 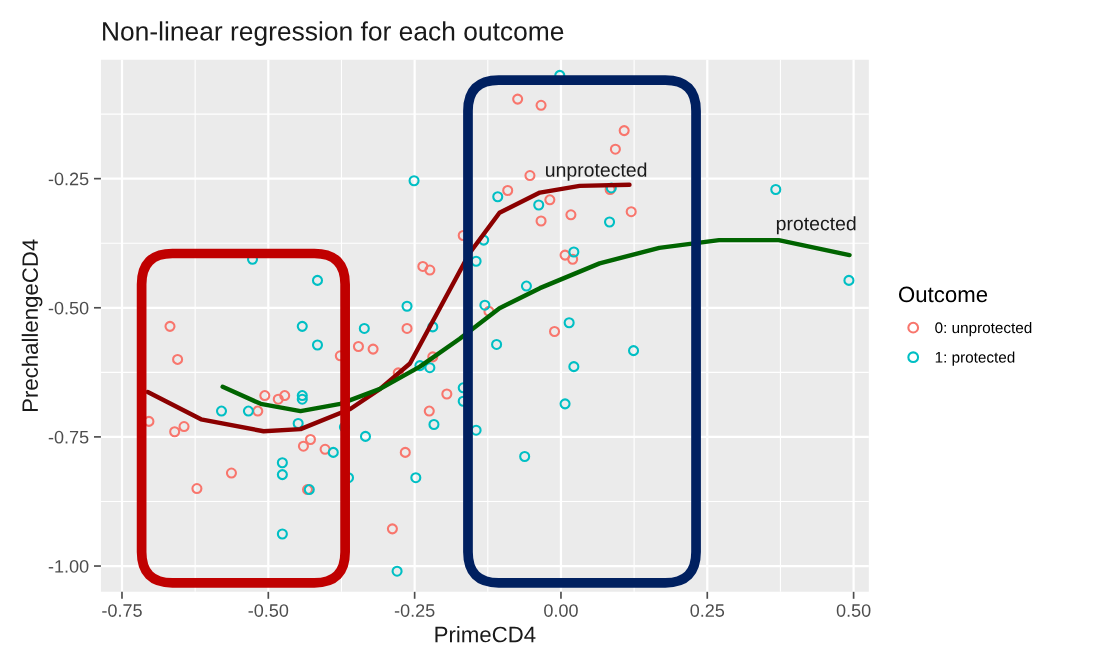 I want to click on legend-label: 0: unprotected, so click(x=983, y=329).